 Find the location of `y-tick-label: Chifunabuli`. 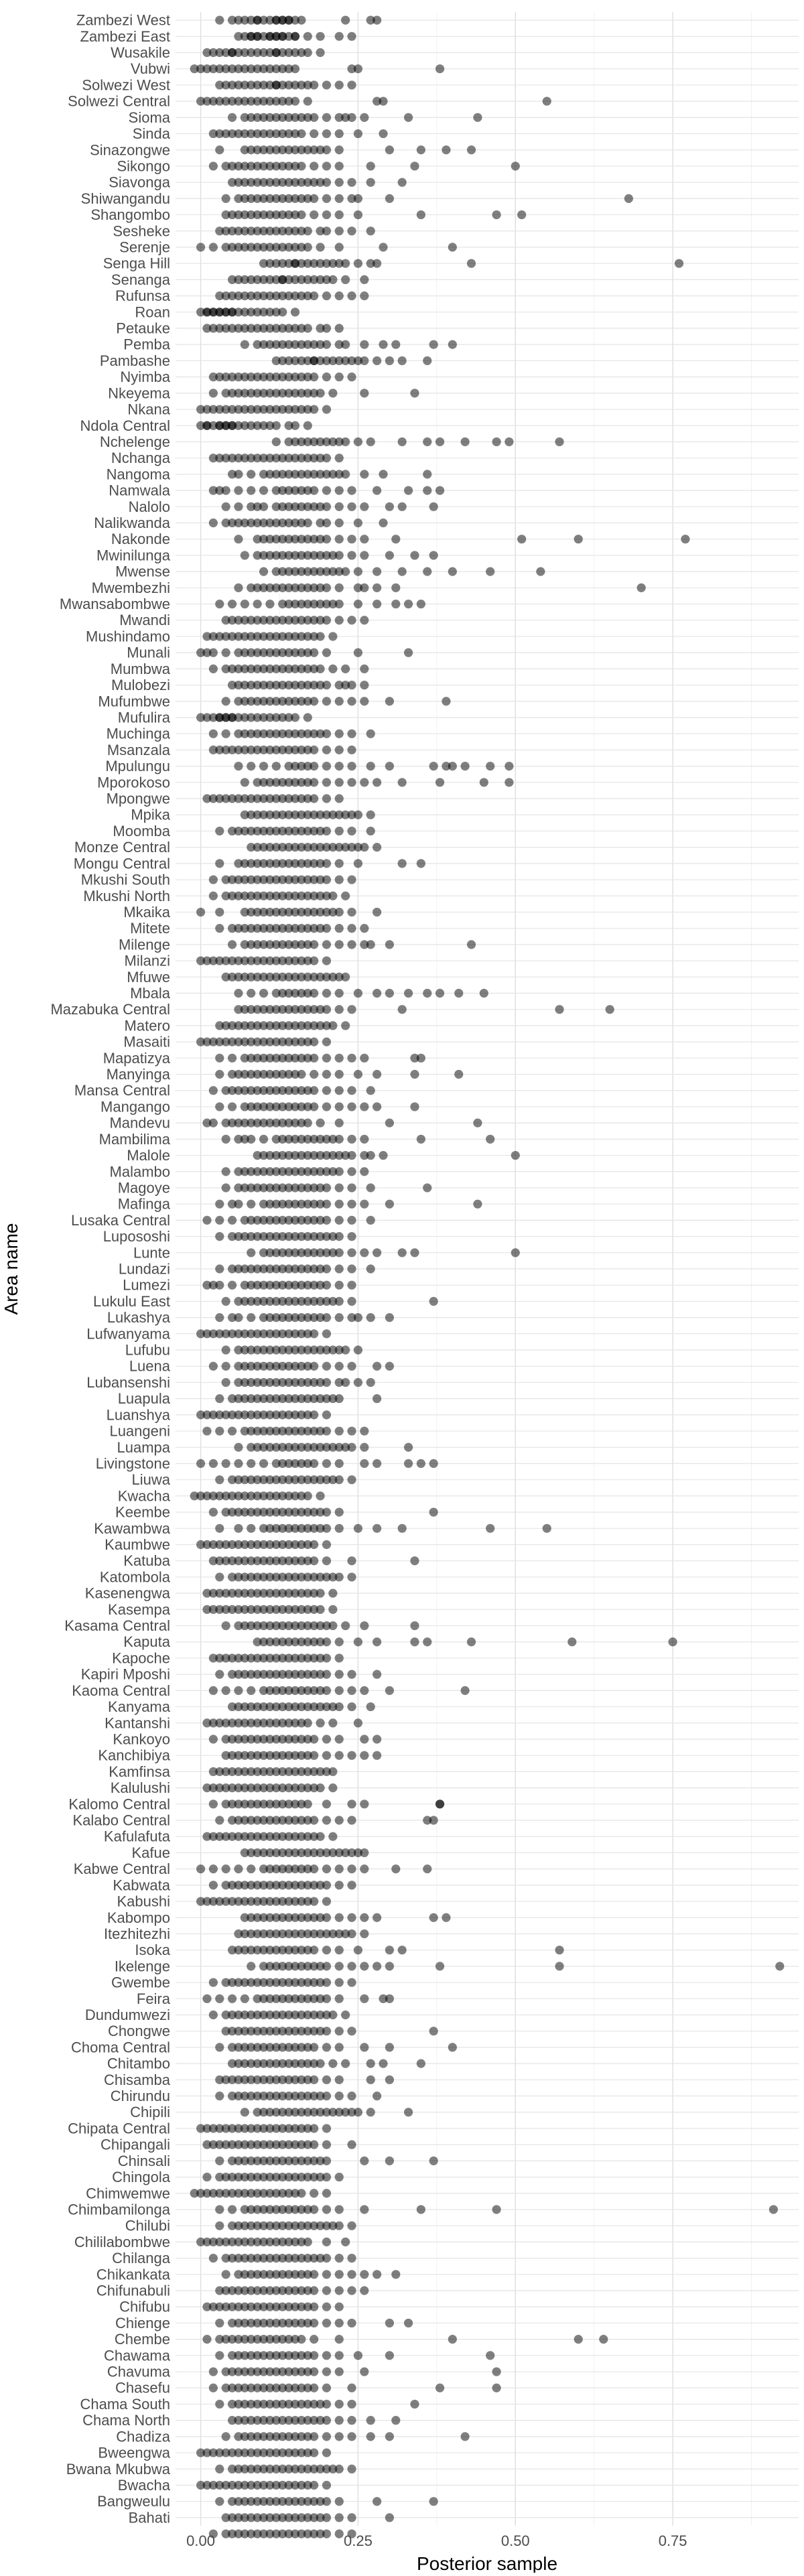

y-tick-label: Chifunabuli is located at coordinates (133, 2291).